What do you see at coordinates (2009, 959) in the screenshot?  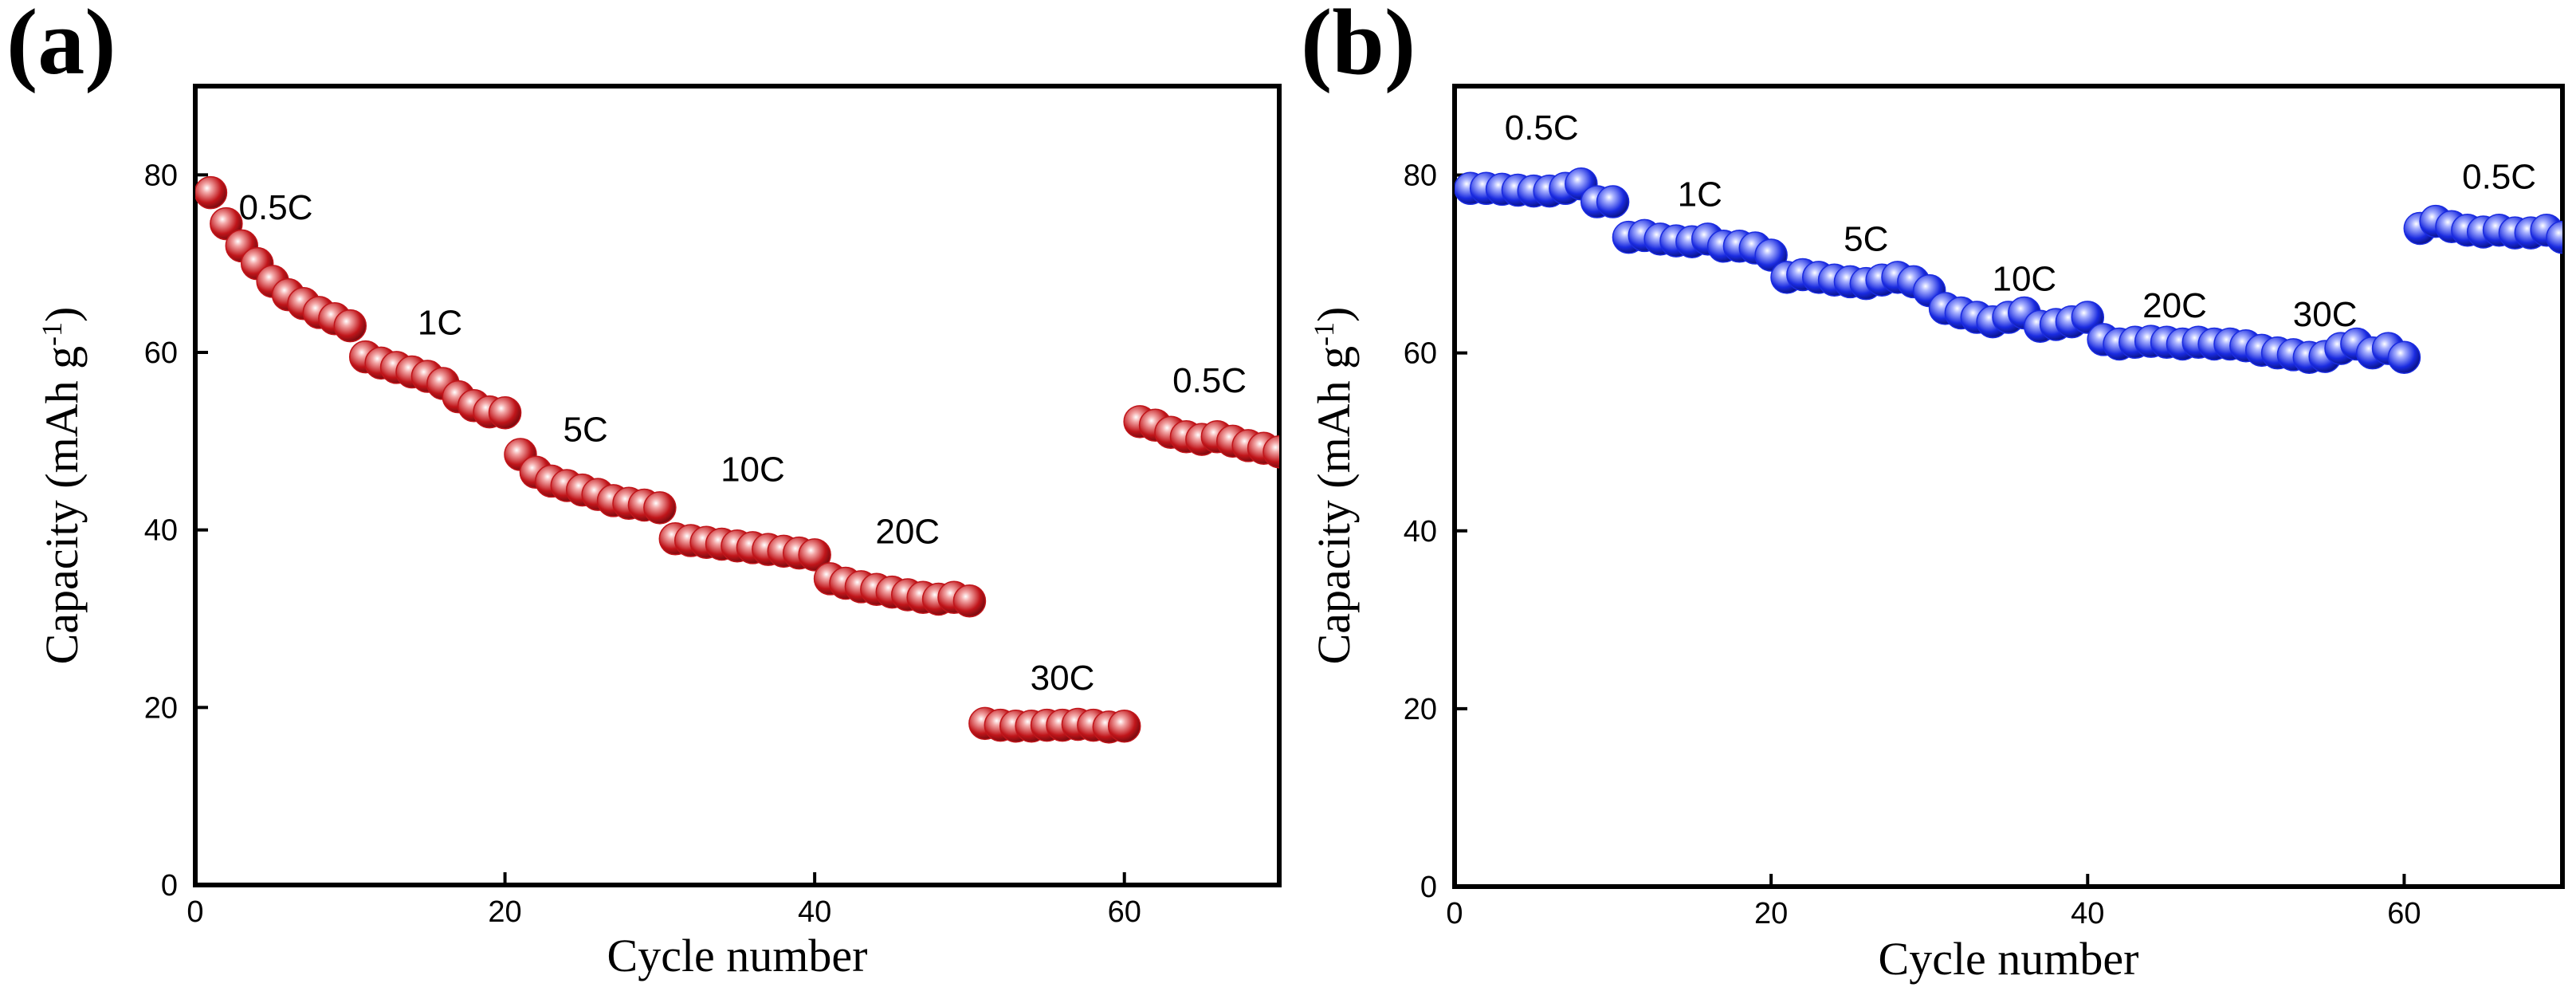 I see `x-axis-label-b: Cycle number` at bounding box center [2009, 959].